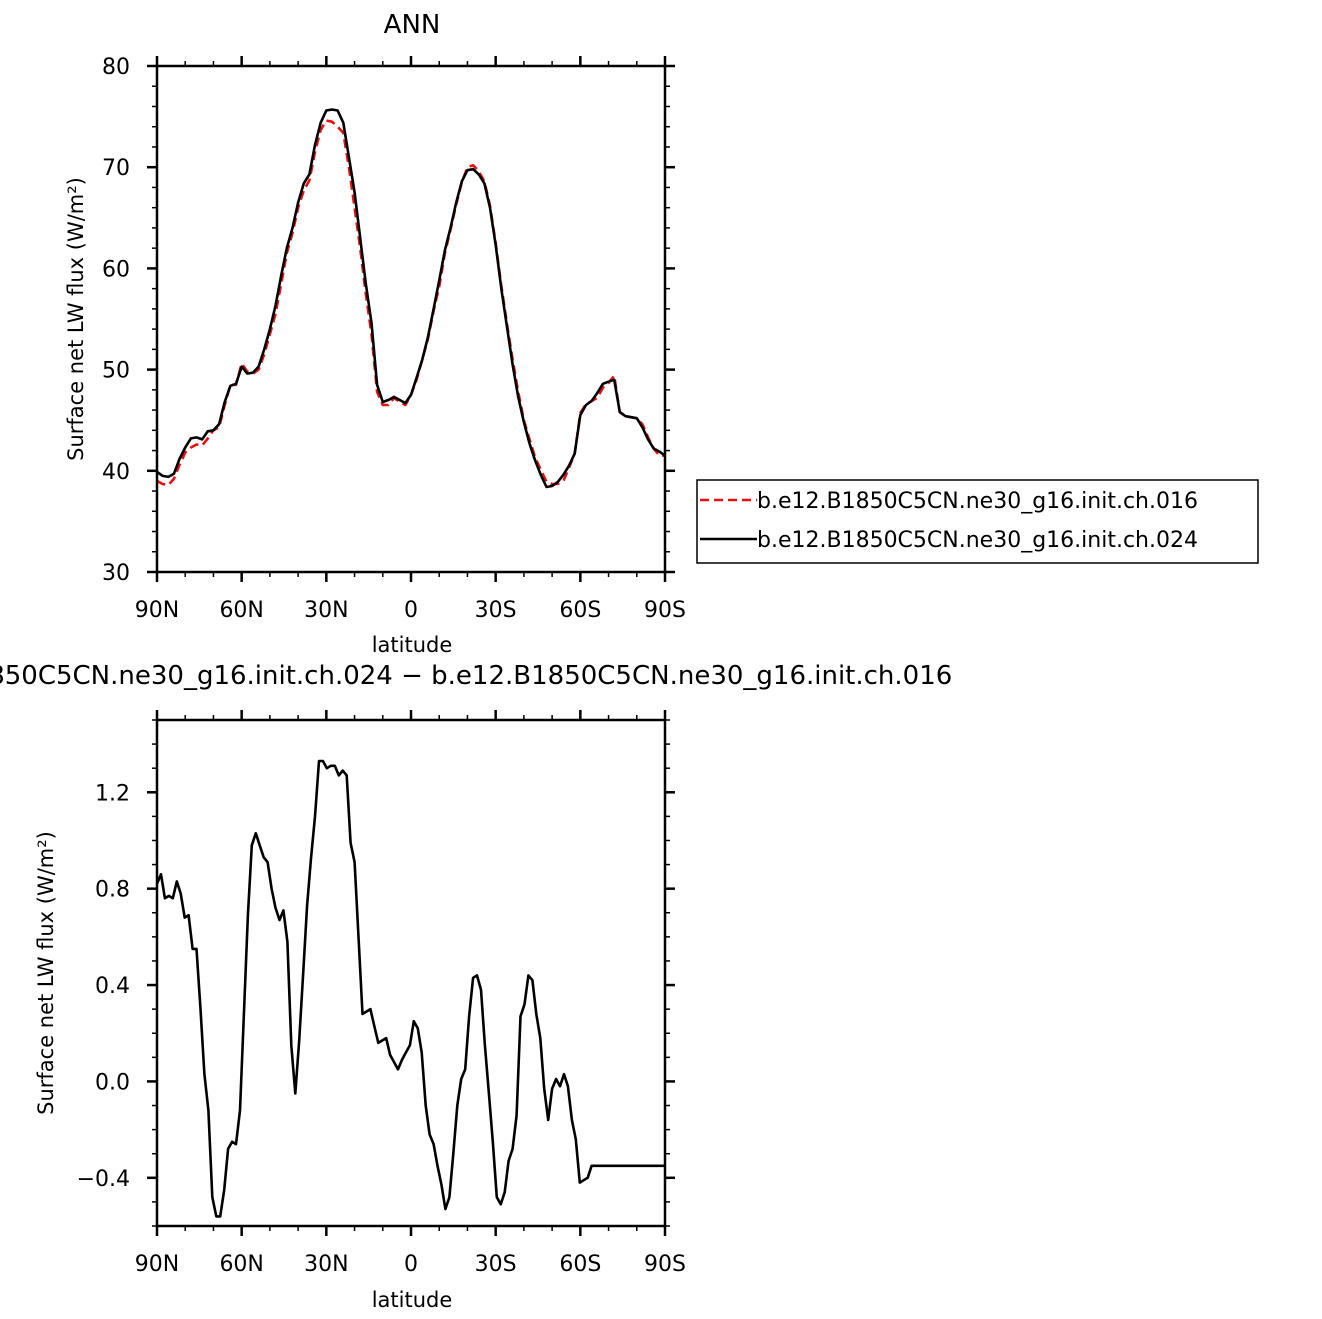 The height and width of the screenshot is (1319, 1322). Describe the element at coordinates (241, 610) in the screenshot. I see `top-x-tick-label: 60N` at that location.